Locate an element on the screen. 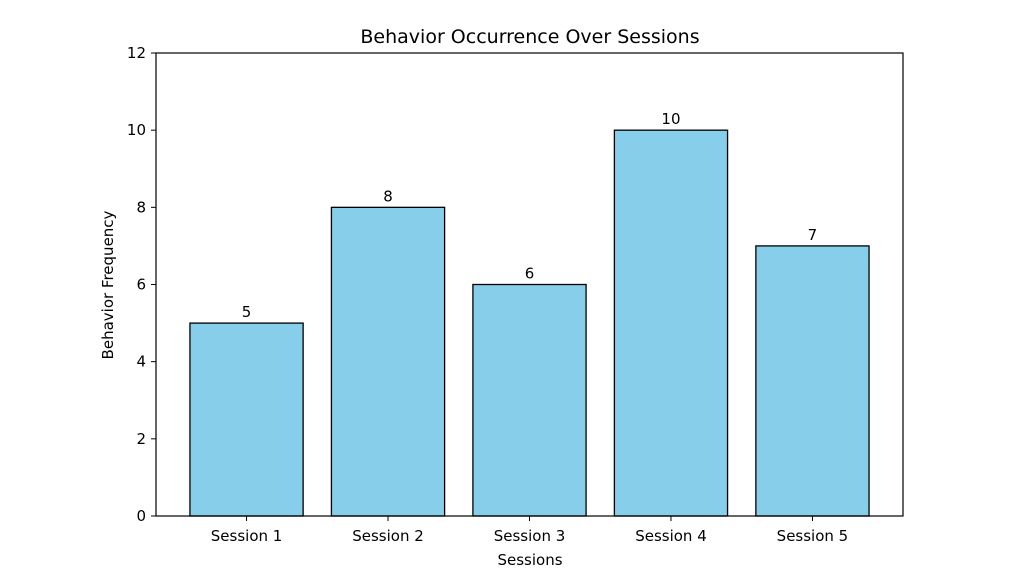  y-tick-label: 8 is located at coordinates (141, 207).